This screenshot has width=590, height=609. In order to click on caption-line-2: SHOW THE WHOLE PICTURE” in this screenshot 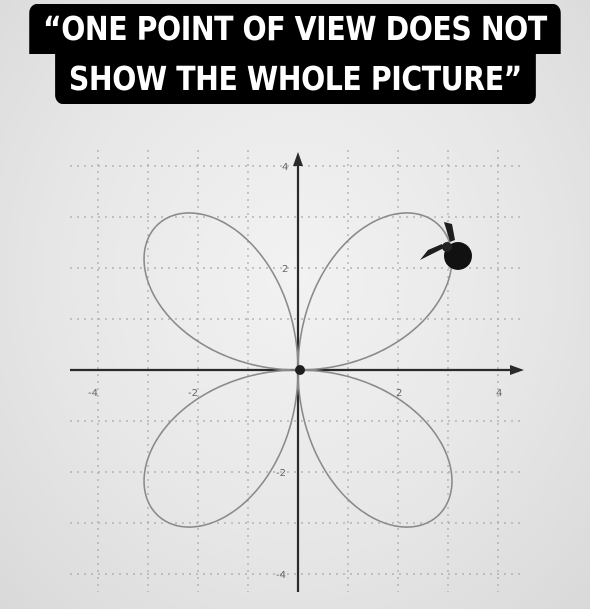, I will do `click(295, 79)`.